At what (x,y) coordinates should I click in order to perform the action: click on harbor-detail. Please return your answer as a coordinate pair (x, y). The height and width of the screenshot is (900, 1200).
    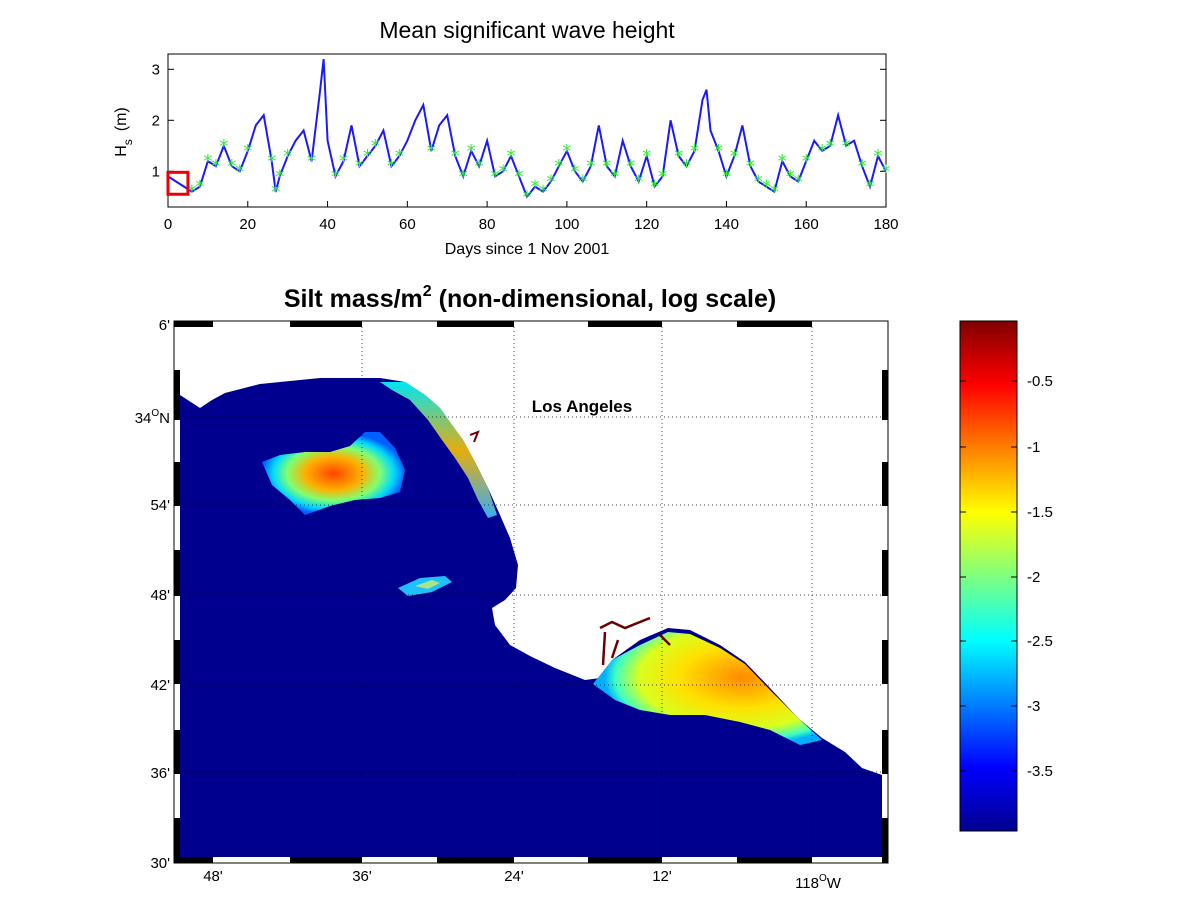
    Looking at the image, I should click on (635, 641).